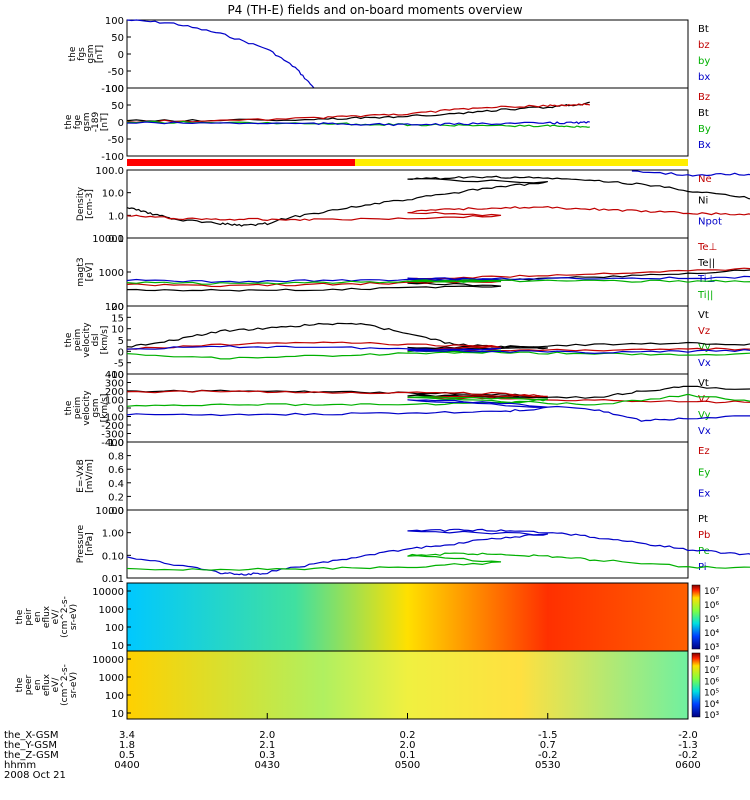 The image size is (750, 800). What do you see at coordinates (116, 497) in the screenshot?
I see `y-tick-label: 0.2` at bounding box center [116, 497].